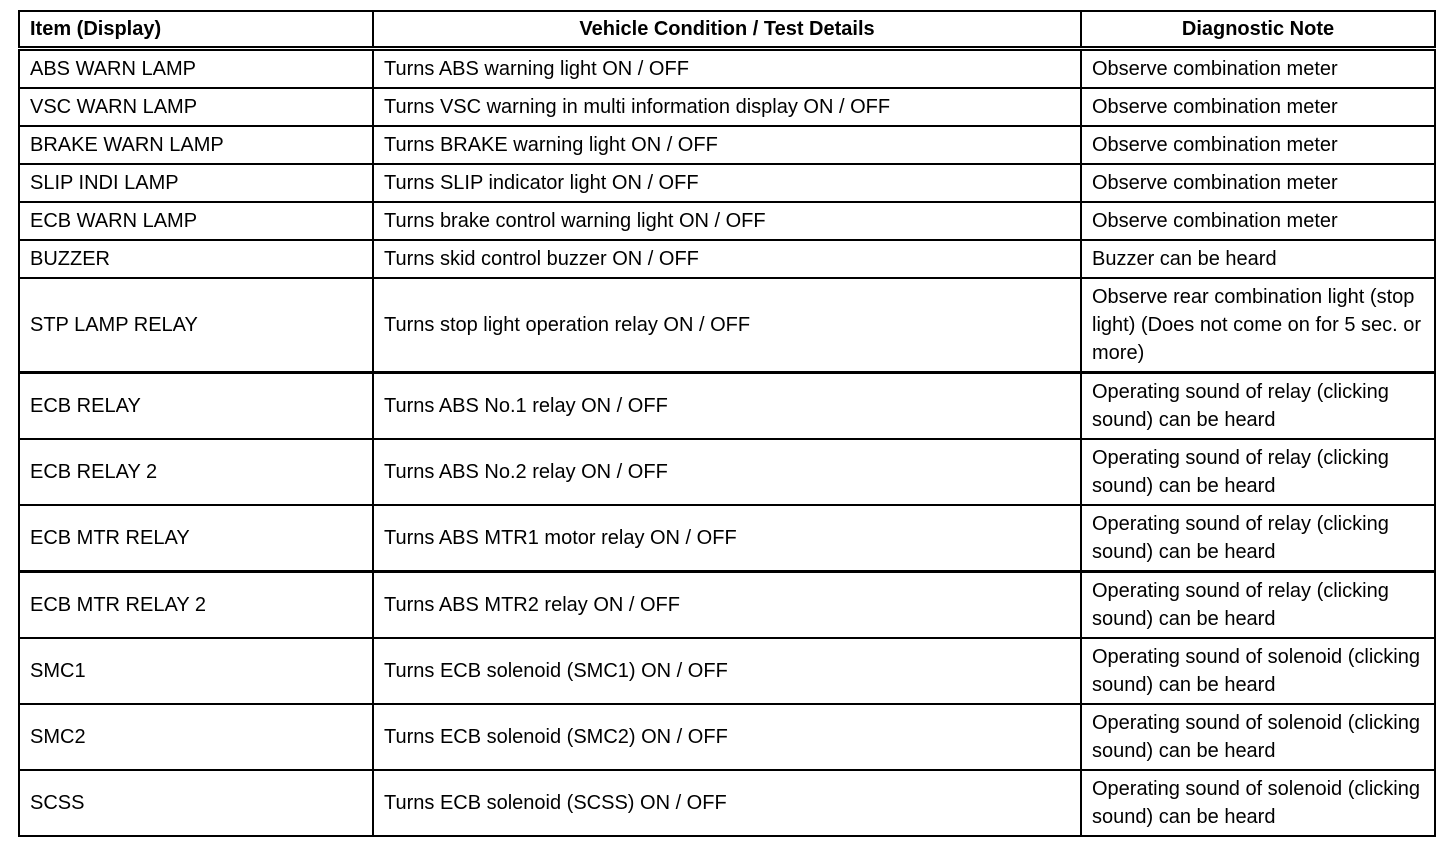 Image resolution: width=1456 pixels, height=862 pixels. What do you see at coordinates (196, 145) in the screenshot?
I see `item-cell: BRAKE WARN LAMP` at bounding box center [196, 145].